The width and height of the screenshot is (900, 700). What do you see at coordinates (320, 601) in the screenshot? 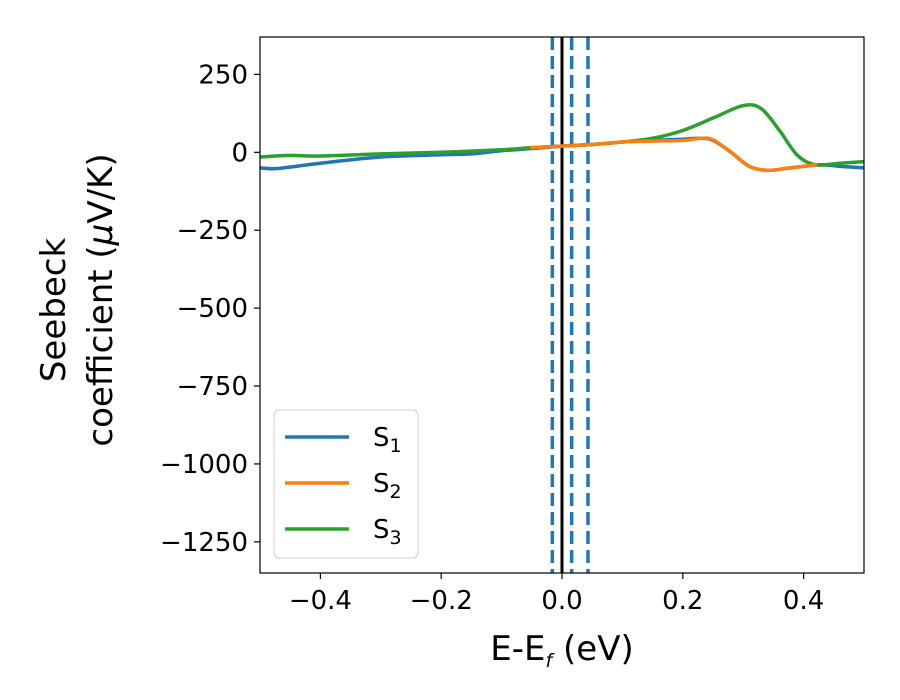
I see `x-tick-label: −0.4` at bounding box center [320, 601].